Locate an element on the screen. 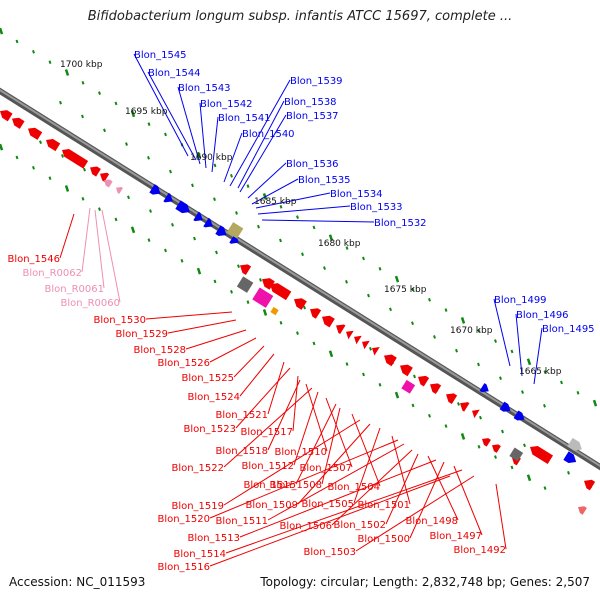 The image size is (600, 600). reverse-gene-label: Blon_1524 is located at coordinates (213, 397).